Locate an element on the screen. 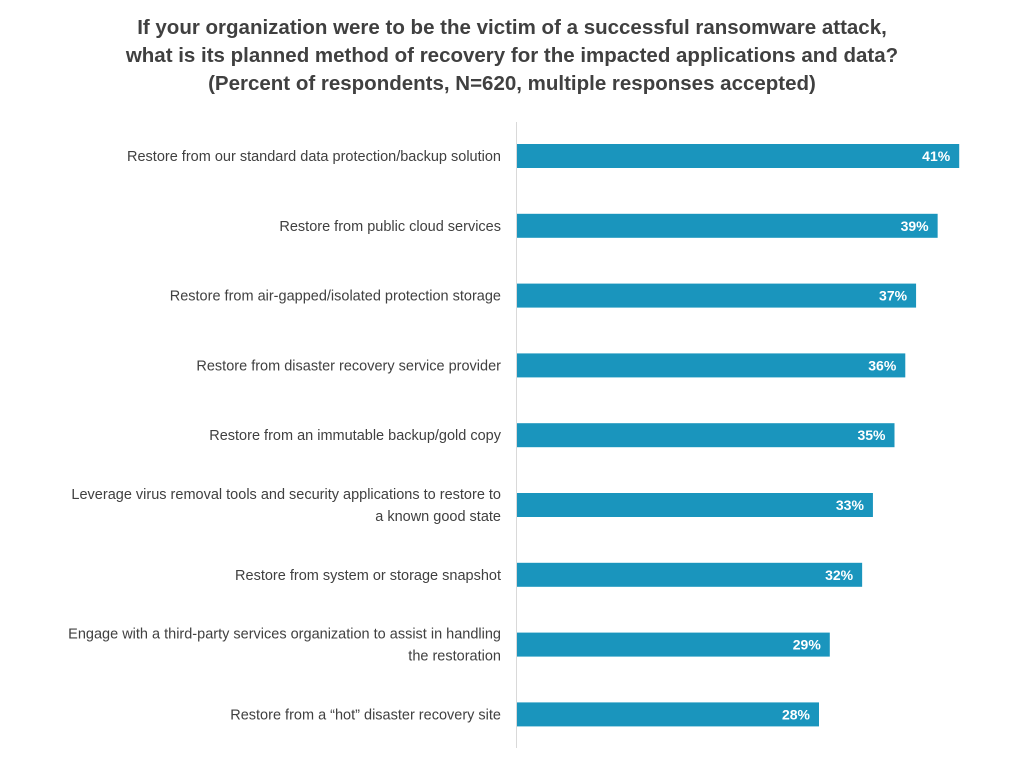  bar-value-label-9: 28% is located at coordinates (796, 714).